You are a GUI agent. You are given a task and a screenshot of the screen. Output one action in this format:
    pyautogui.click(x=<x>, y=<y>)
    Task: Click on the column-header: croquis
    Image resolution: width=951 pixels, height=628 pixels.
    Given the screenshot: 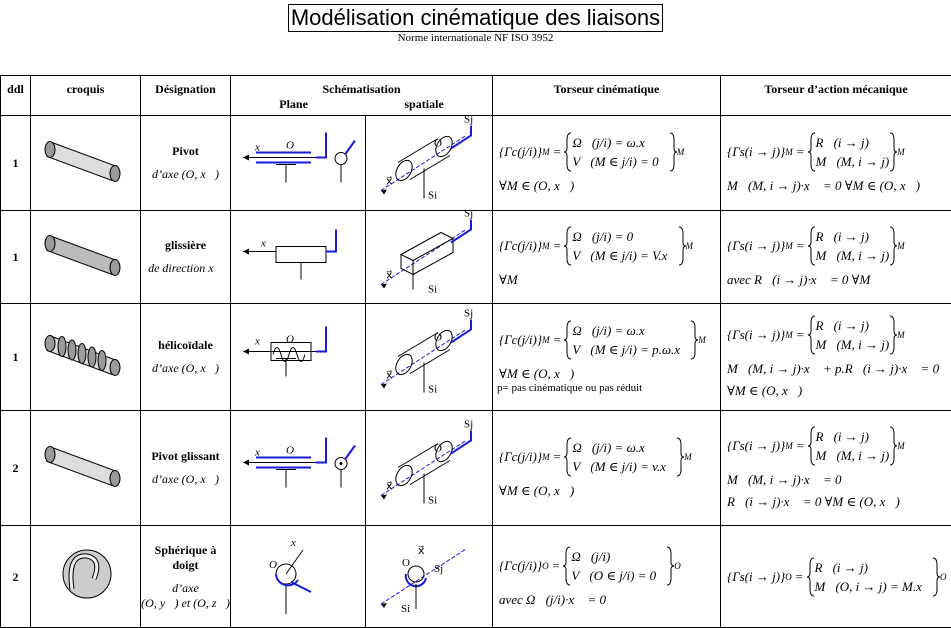 What is the action you would take?
    pyautogui.click(x=86, y=96)
    